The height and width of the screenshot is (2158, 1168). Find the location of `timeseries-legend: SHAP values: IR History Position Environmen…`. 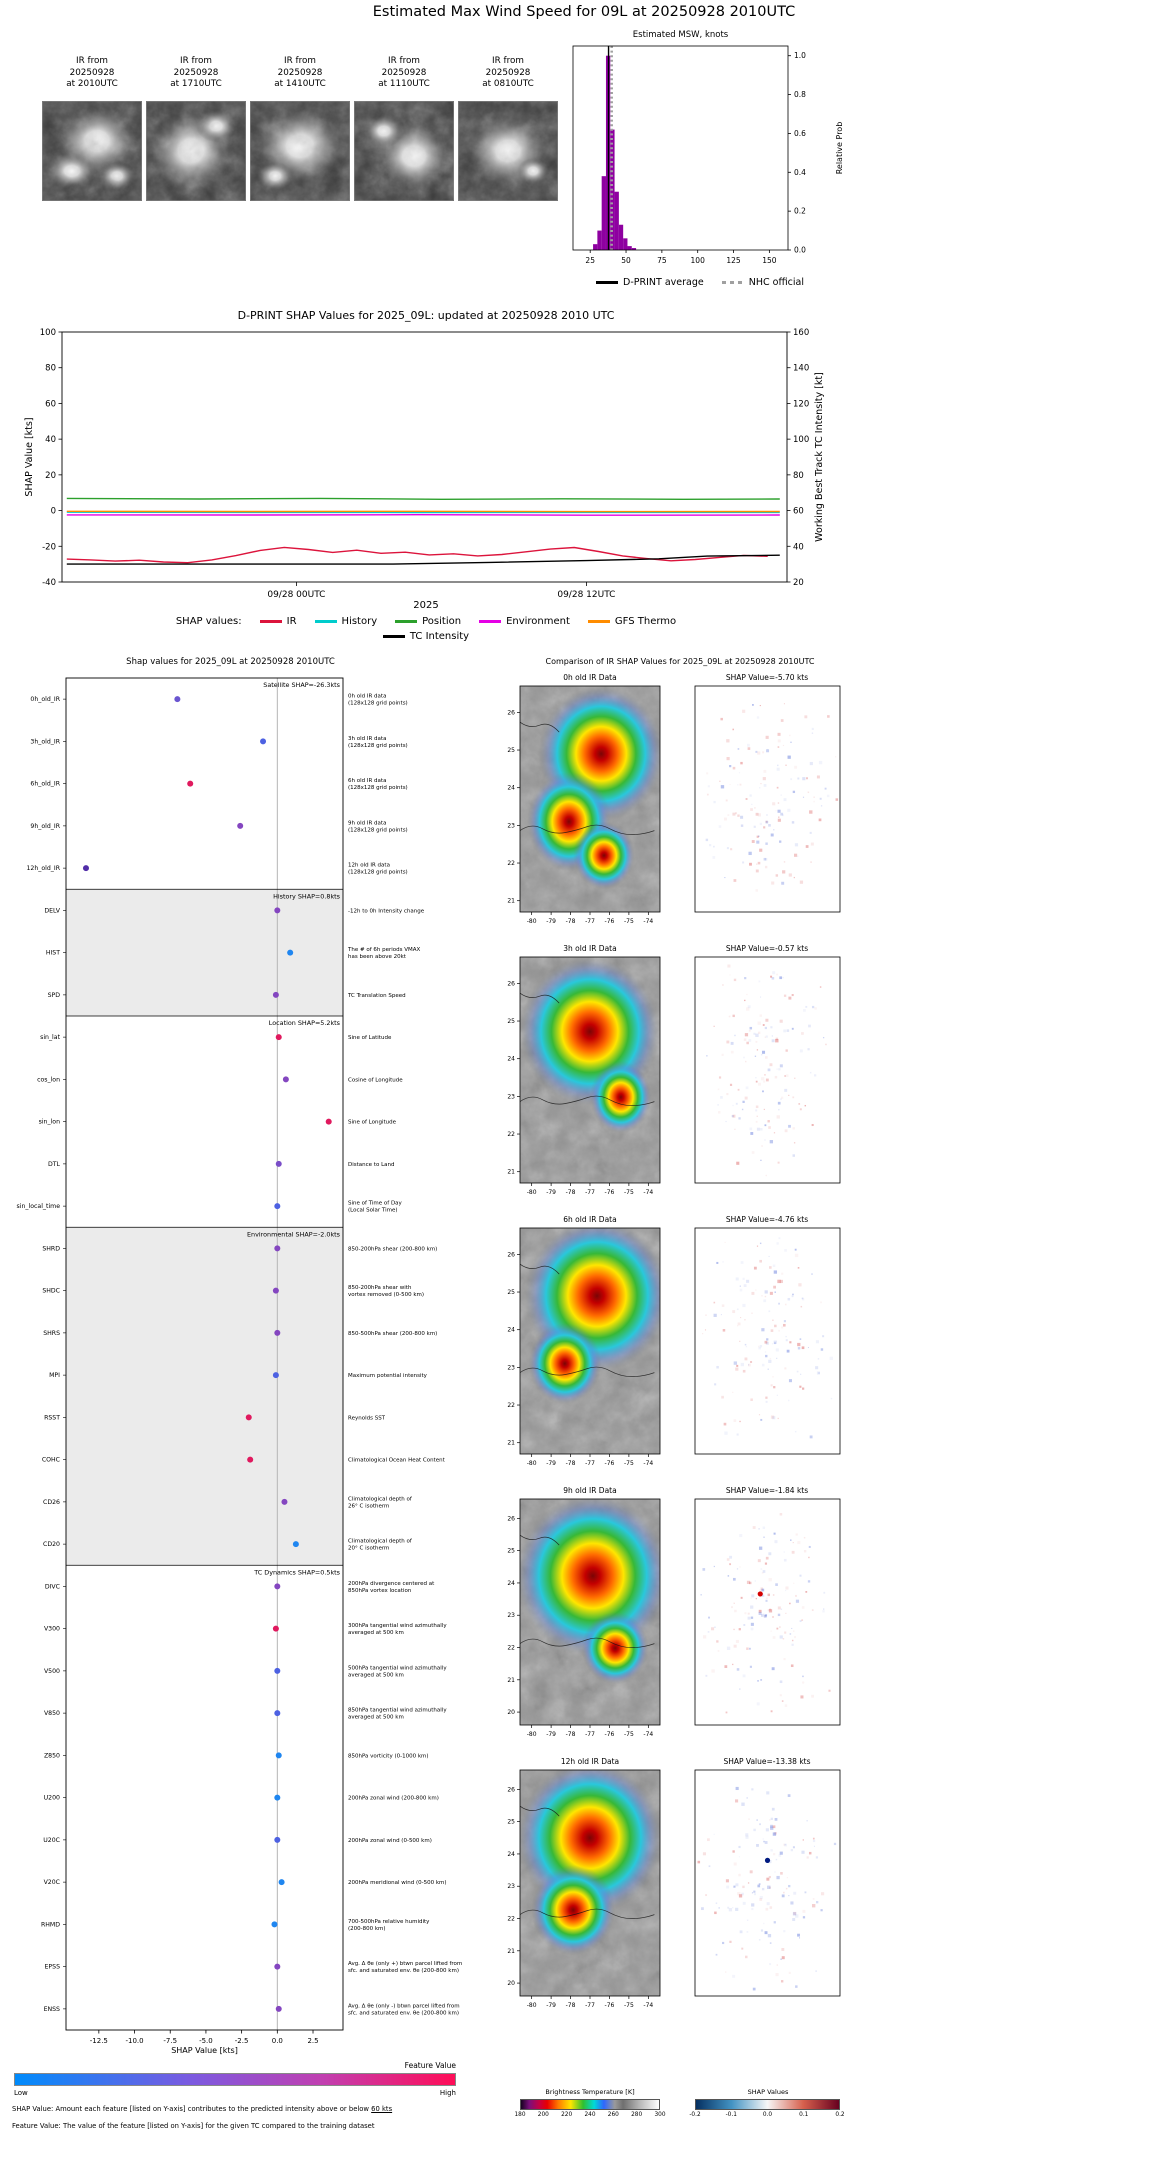

timeseries-legend: SHAP values: IR History Position Environmen… is located at coordinates (426, 629).